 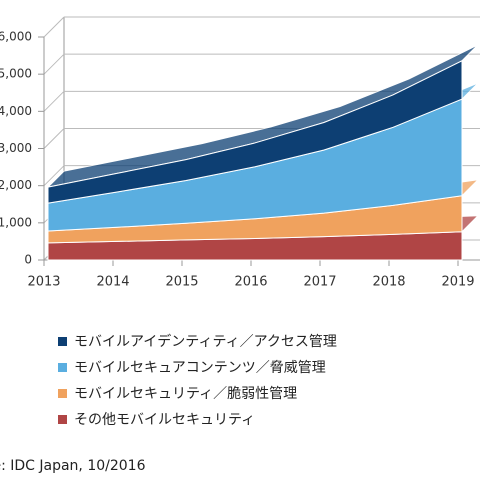 I want to click on y-tick-label: 6,000, so click(x=16, y=37).